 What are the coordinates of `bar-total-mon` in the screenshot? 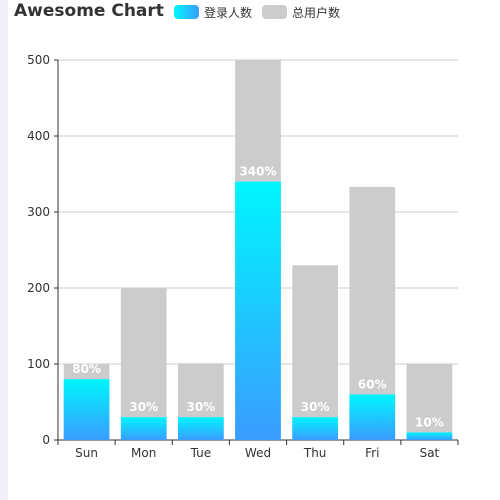 It's located at (143, 364).